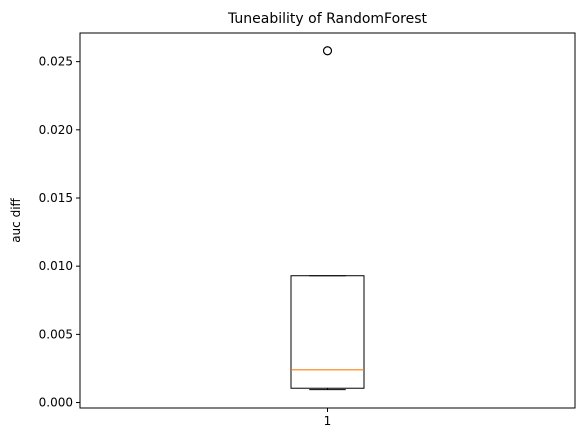 The width and height of the screenshot is (584, 435). What do you see at coordinates (59, 232) in the screenshot?
I see `y-axis: 0.000 0.005 0.010 0.015 0.020 0.025` at bounding box center [59, 232].